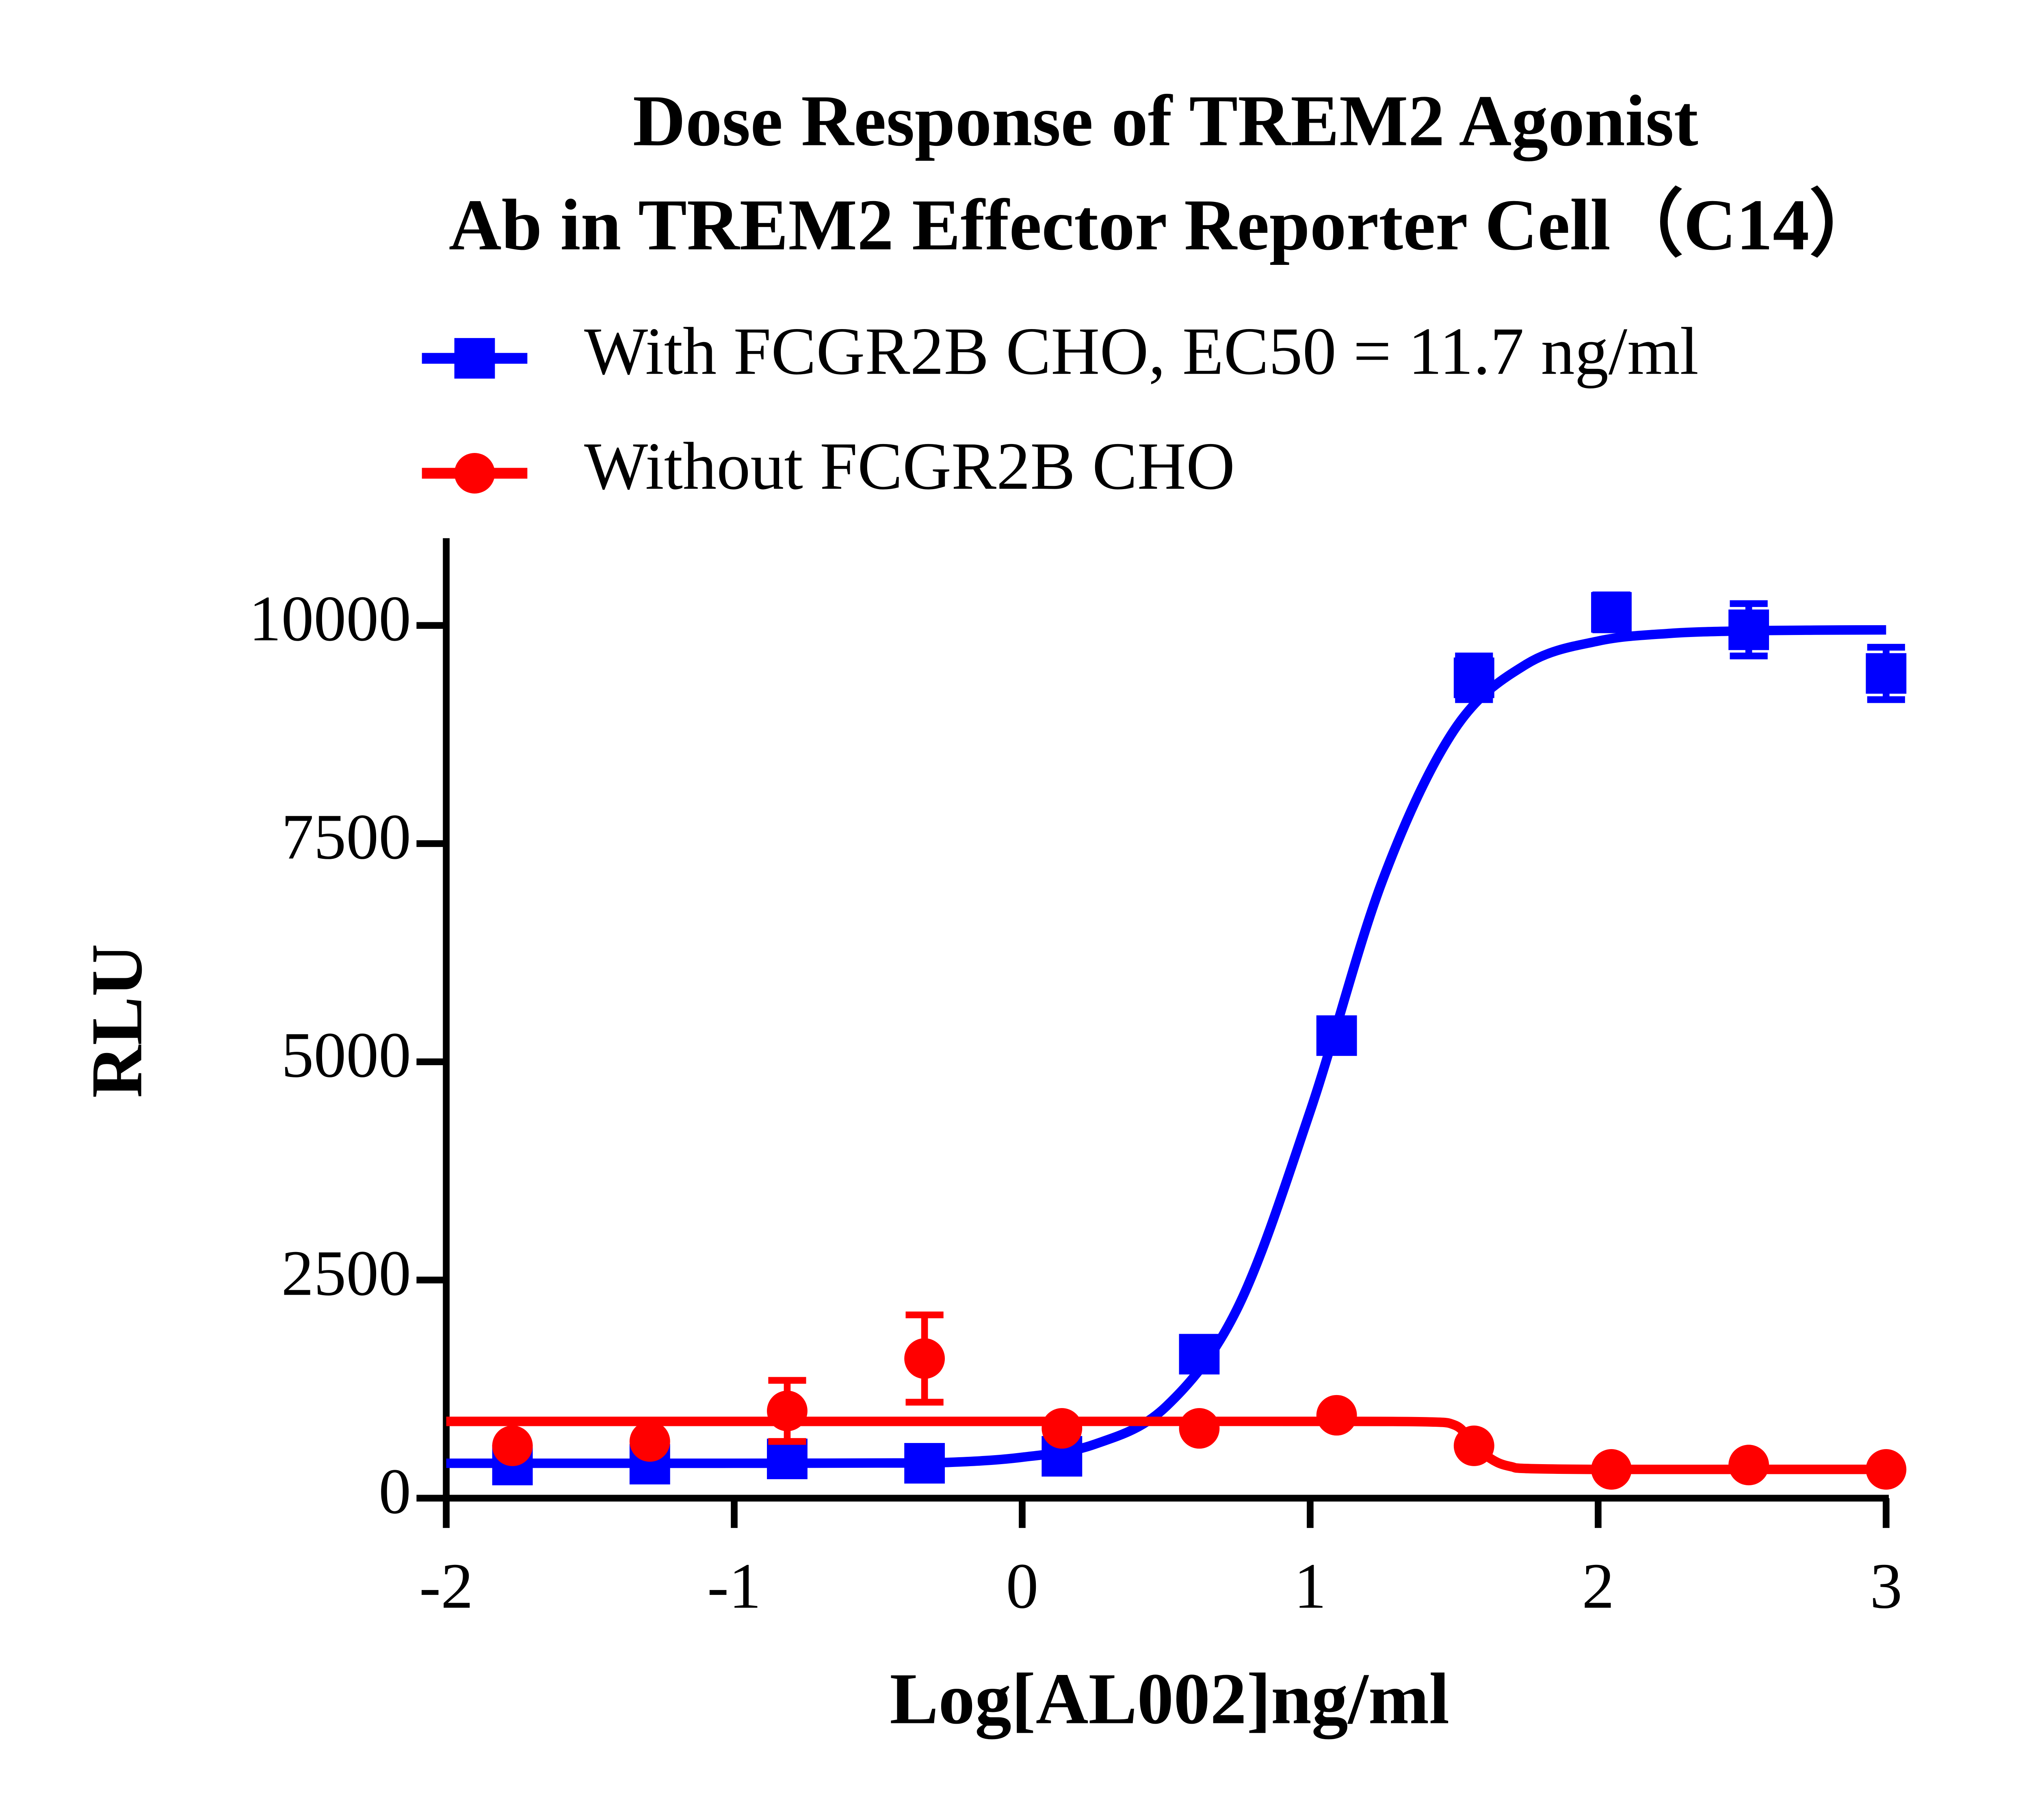 Image resolution: width=2031 pixels, height=1820 pixels. I want to click on x-tick-label: 3, so click(1886, 1586).